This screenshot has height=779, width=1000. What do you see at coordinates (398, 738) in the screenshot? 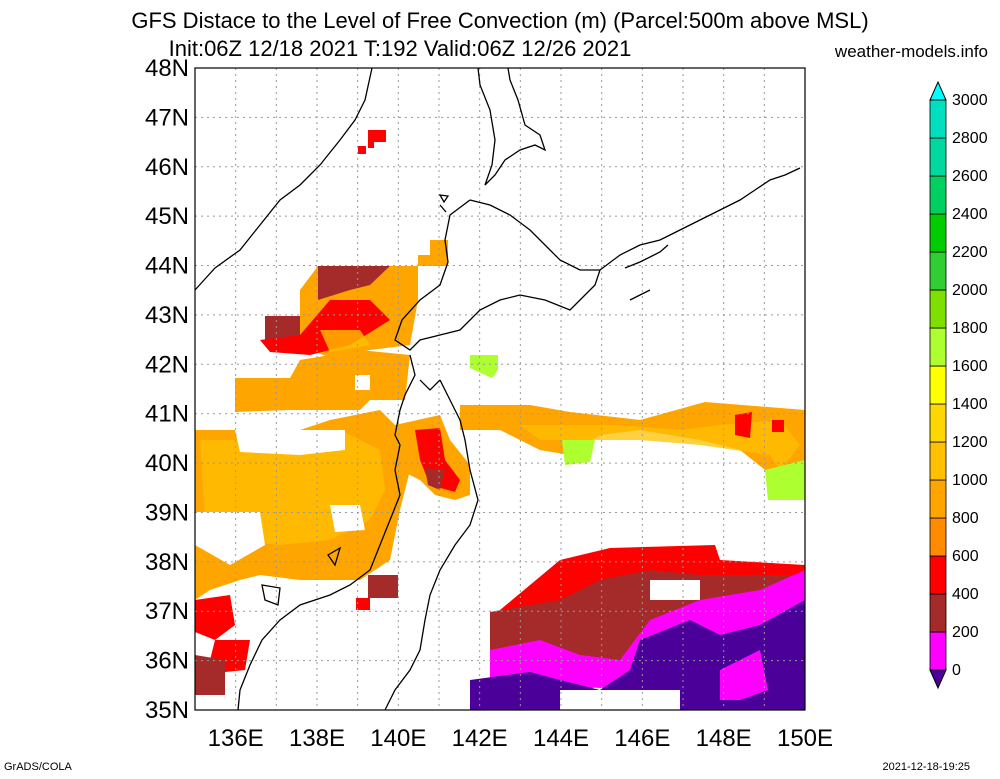
I see `lon-tick-label: 140E` at bounding box center [398, 738].